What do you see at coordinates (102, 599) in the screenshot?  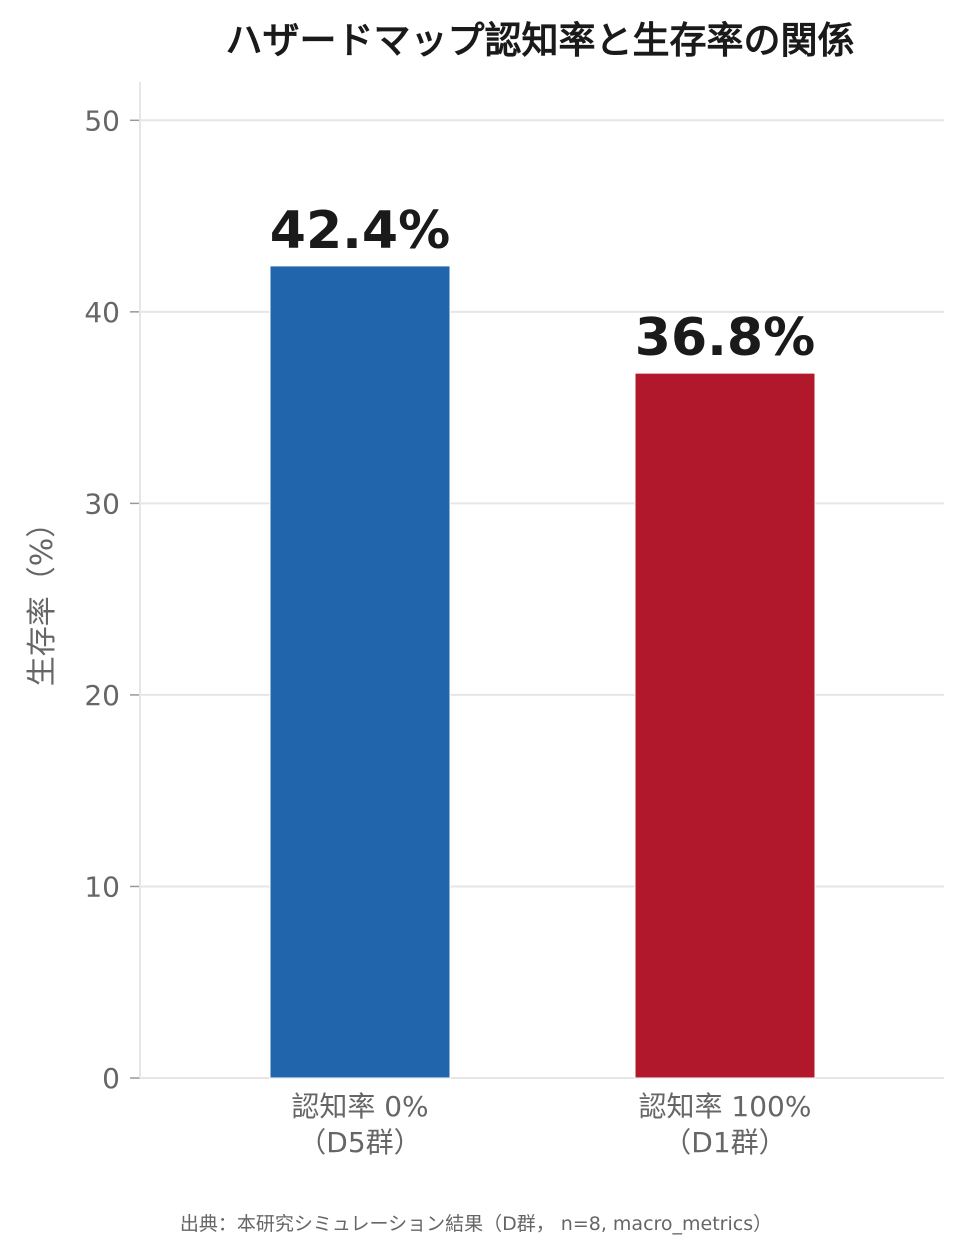 I see `y-tick-labels: 0 10 20 30 40 50` at bounding box center [102, 599].